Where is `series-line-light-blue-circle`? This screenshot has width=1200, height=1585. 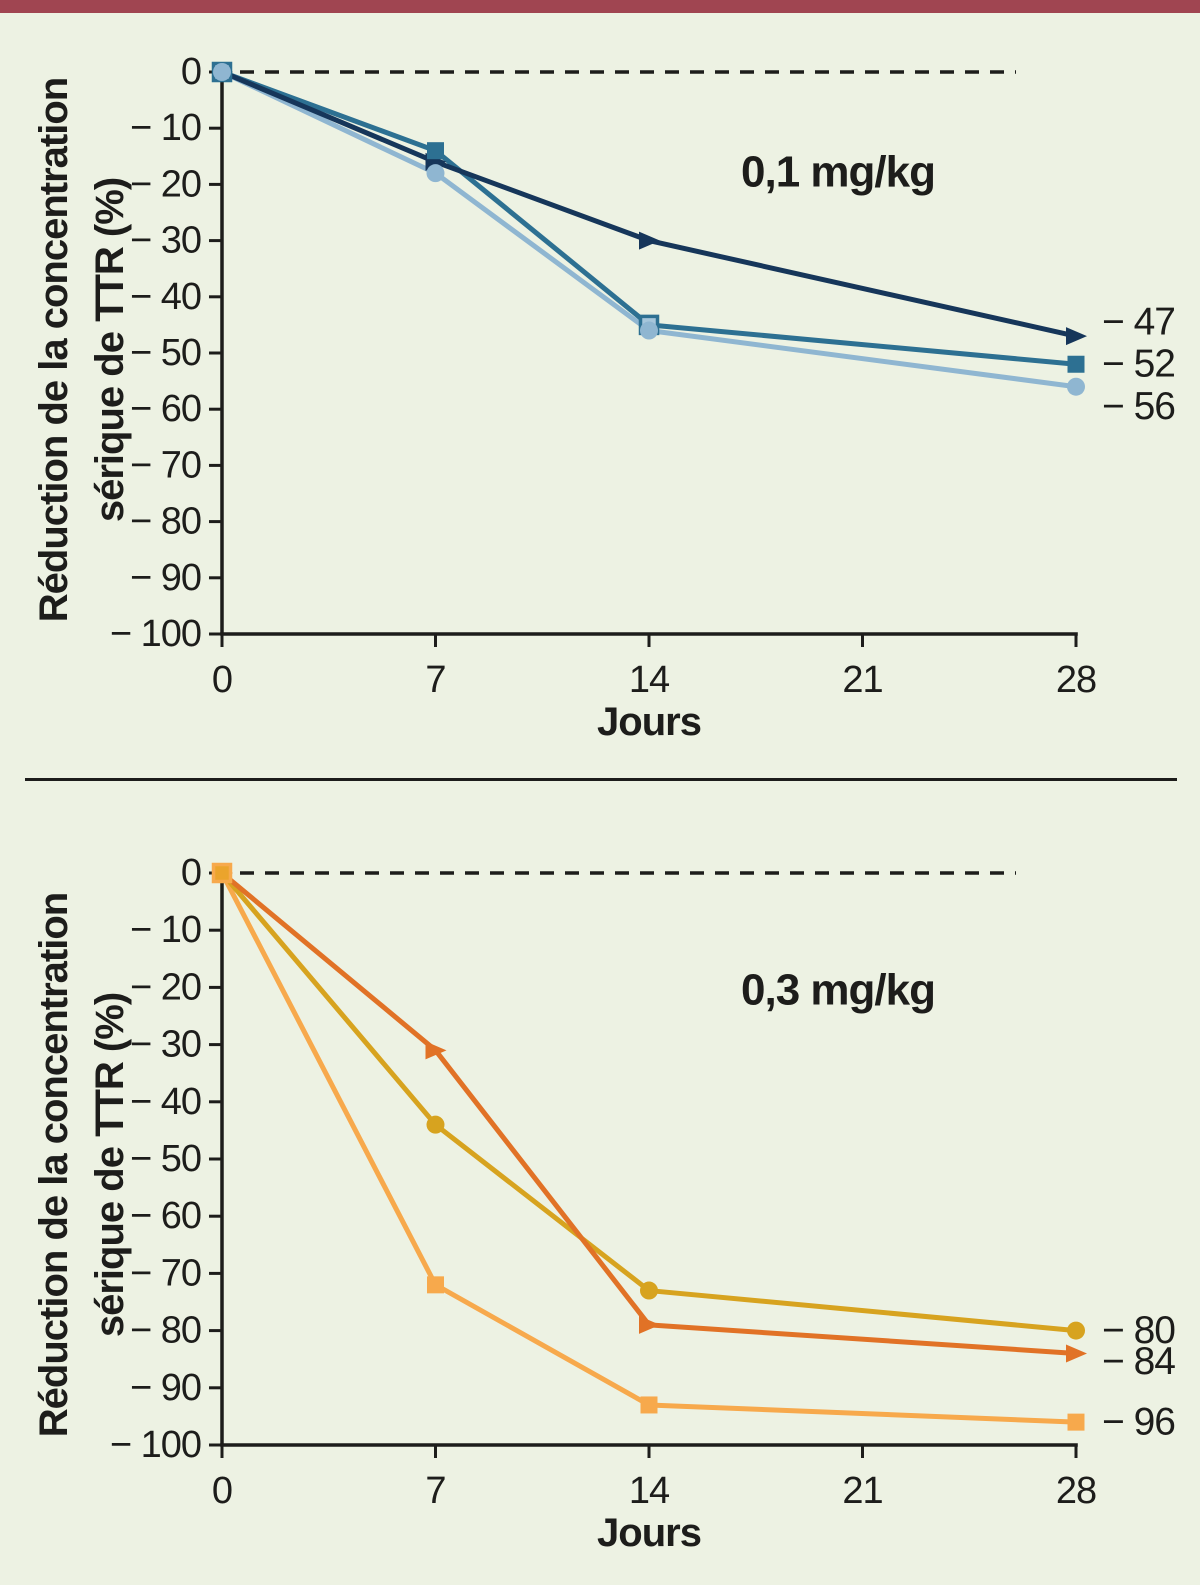
series-line-light-blue-circle is located at coordinates (648, 229).